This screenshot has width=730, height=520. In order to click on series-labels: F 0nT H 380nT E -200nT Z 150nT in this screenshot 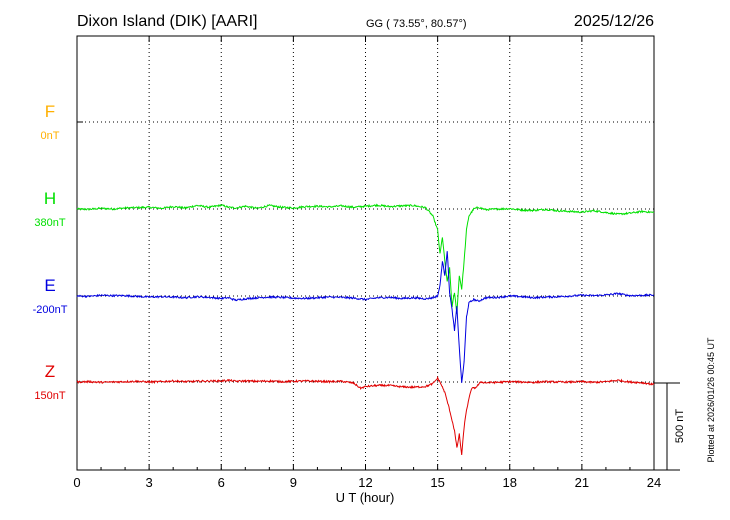, I will do `click(50, 252)`.